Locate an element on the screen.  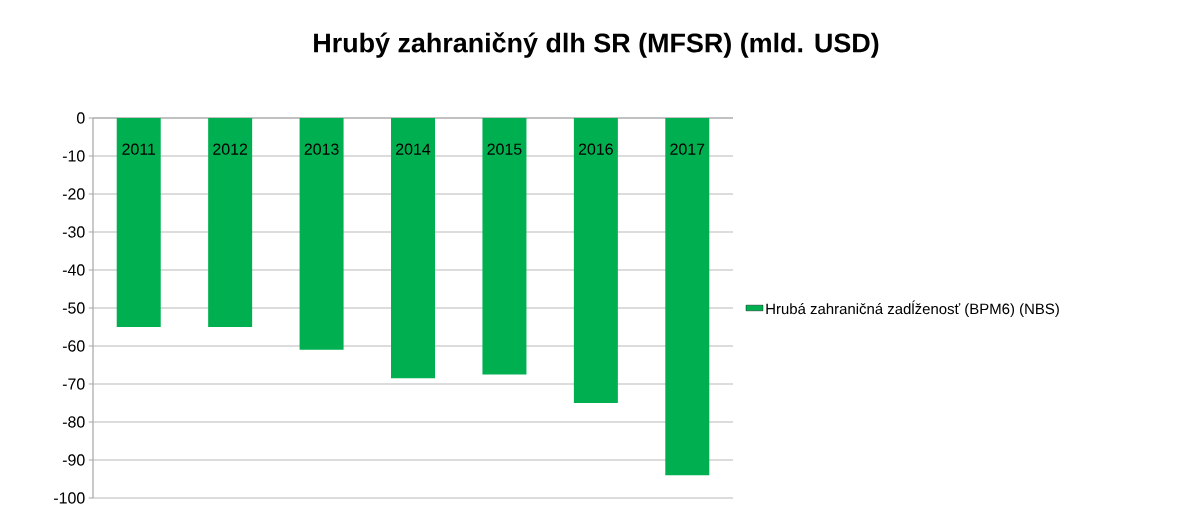
y-tick-label: -50 is located at coordinates (73, 308).